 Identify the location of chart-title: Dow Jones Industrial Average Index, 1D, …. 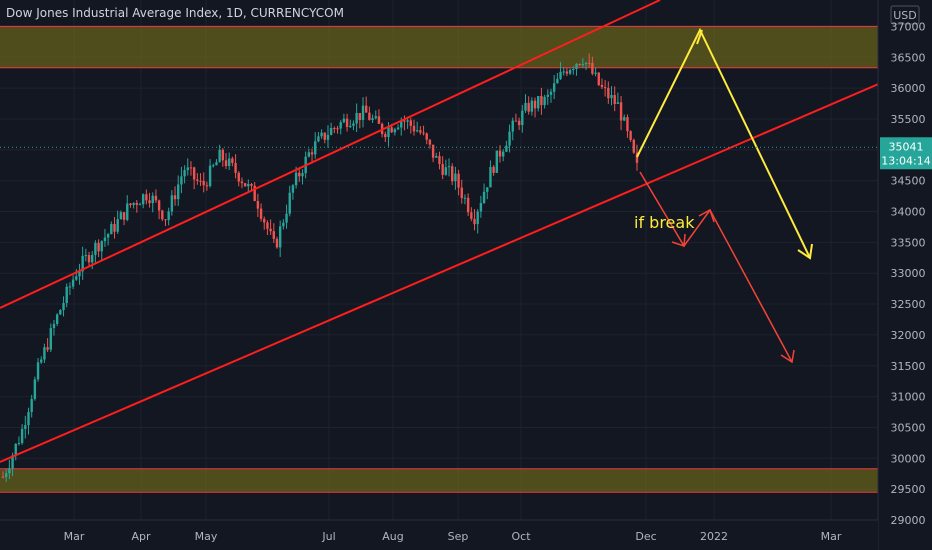
(175, 13).